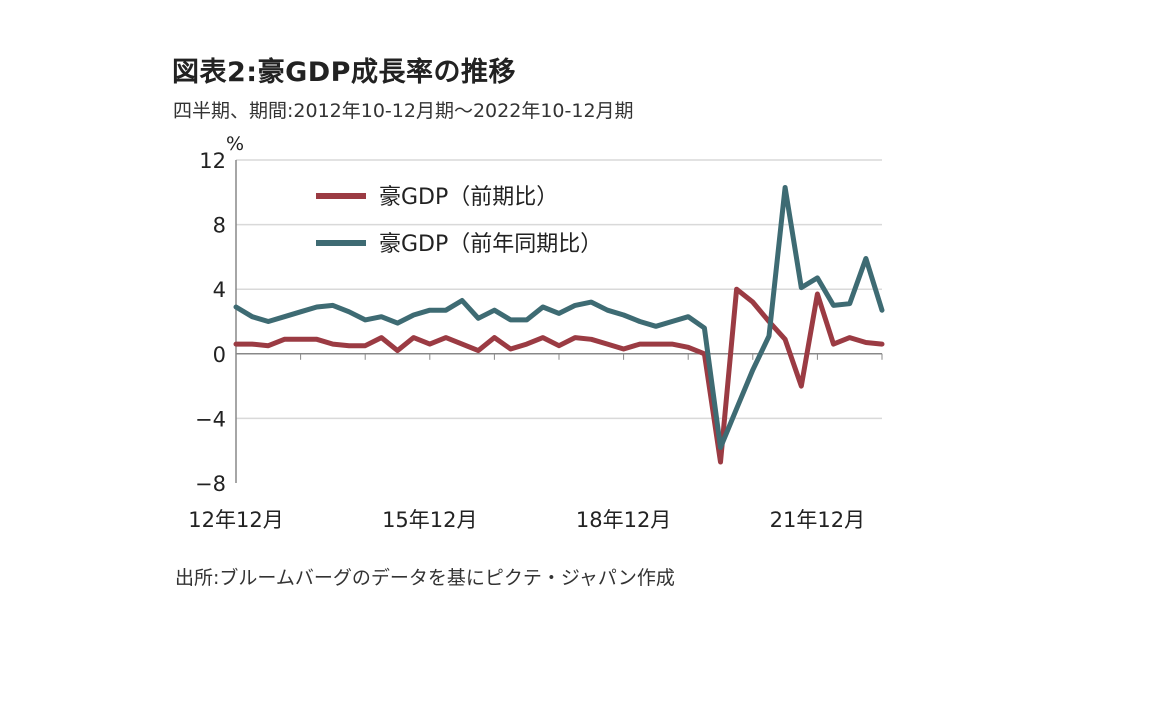 This screenshot has width=1152, height=720. What do you see at coordinates (468, 197) in the screenshot?
I see `legend-label-qoq: 豪GDP（前期比）` at bounding box center [468, 197].